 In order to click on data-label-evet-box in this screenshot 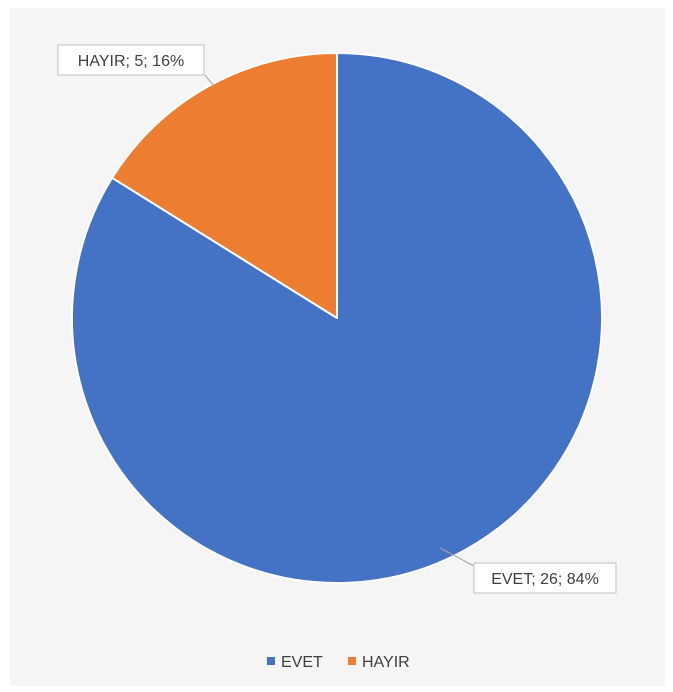, I will do `click(545, 578)`.